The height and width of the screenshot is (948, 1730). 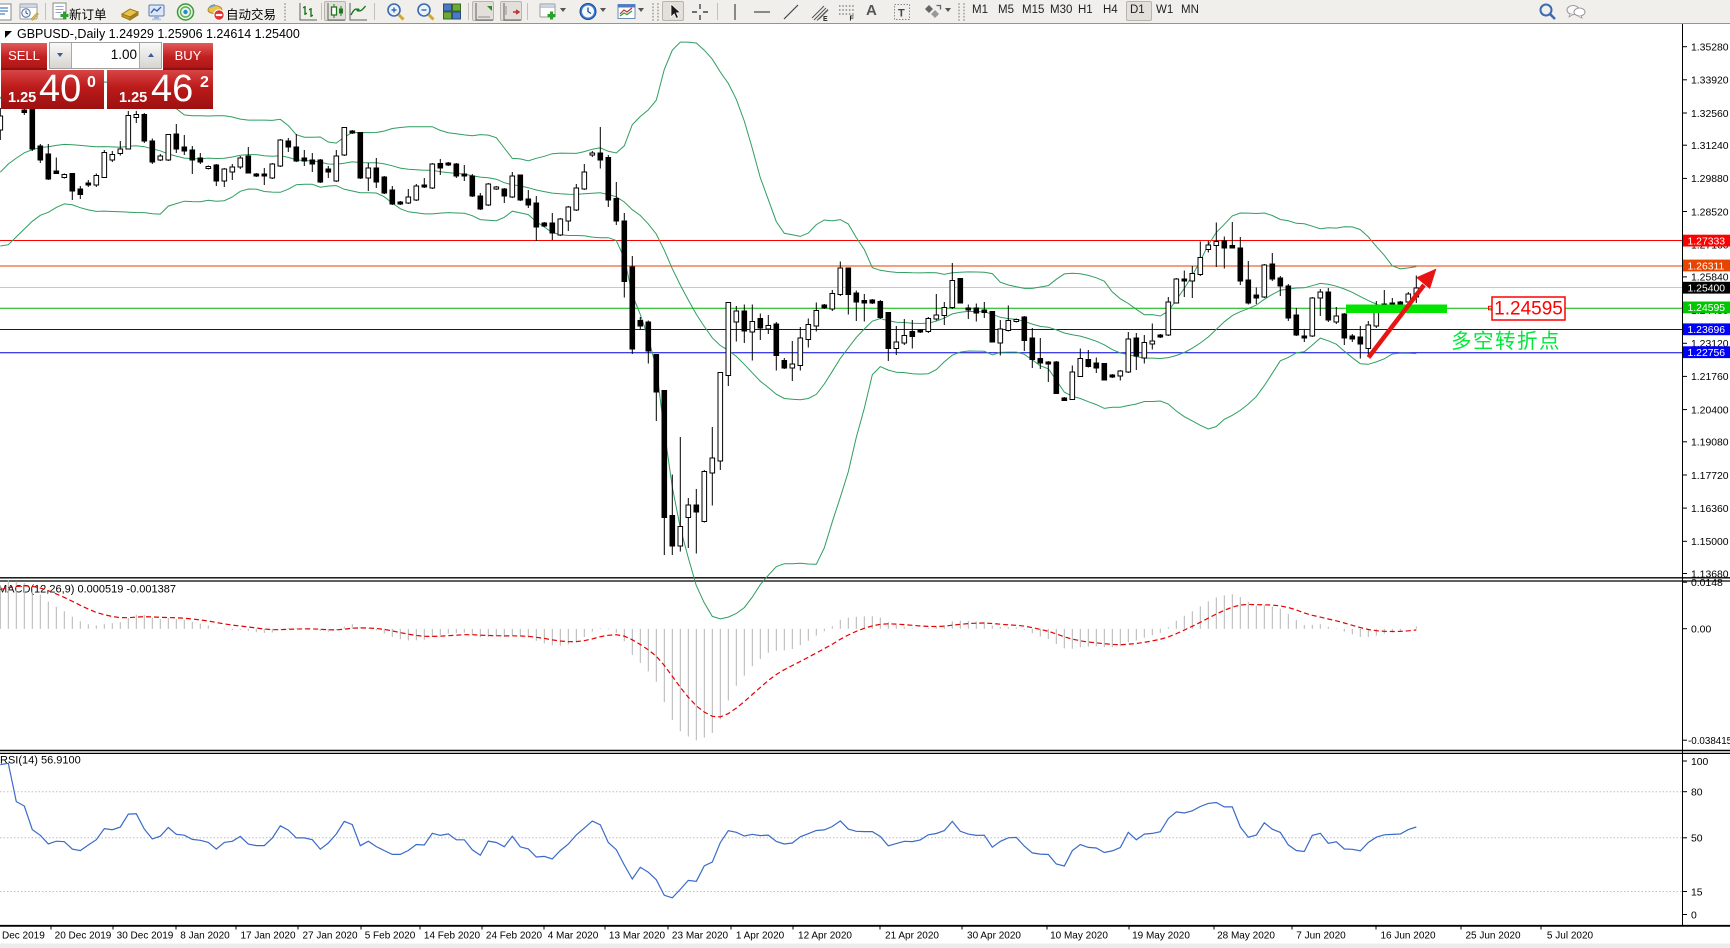 I want to click on svg-text: 13 Mar 2020, so click(x=637, y=936).